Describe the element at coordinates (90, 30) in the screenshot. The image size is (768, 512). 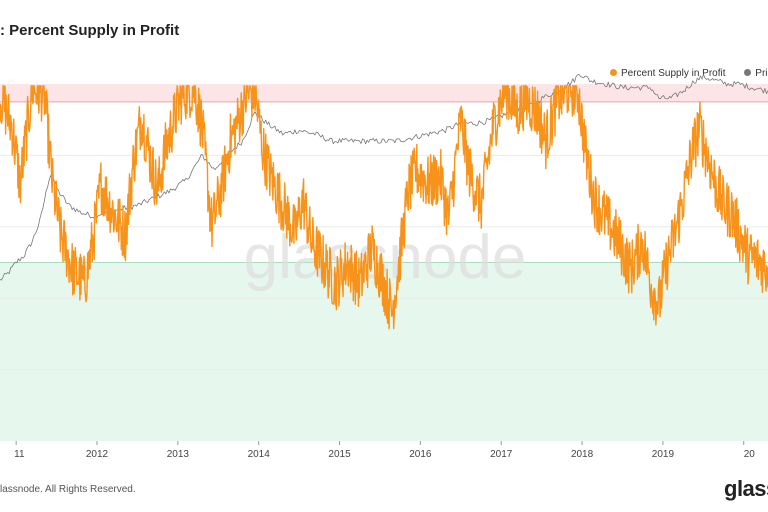
I see `chart-title: : Percent Supply in Profit` at that location.